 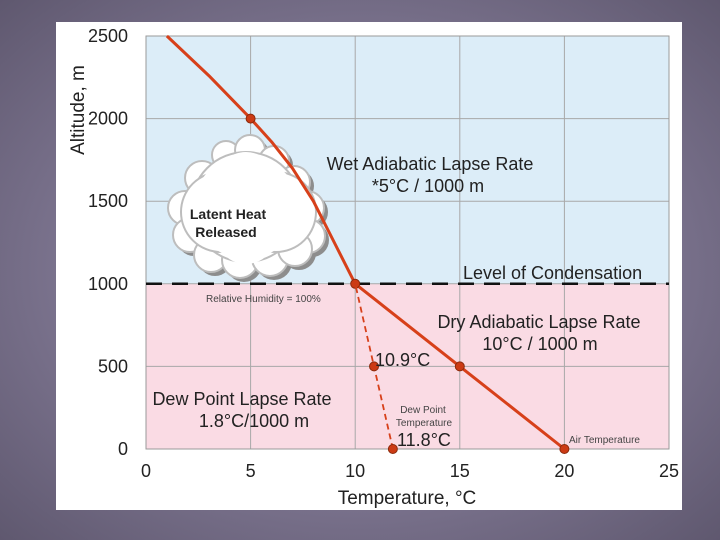 What do you see at coordinates (241, 399) in the screenshot?
I see `dew-lapse-title: Dew Point Lapse Rate` at bounding box center [241, 399].